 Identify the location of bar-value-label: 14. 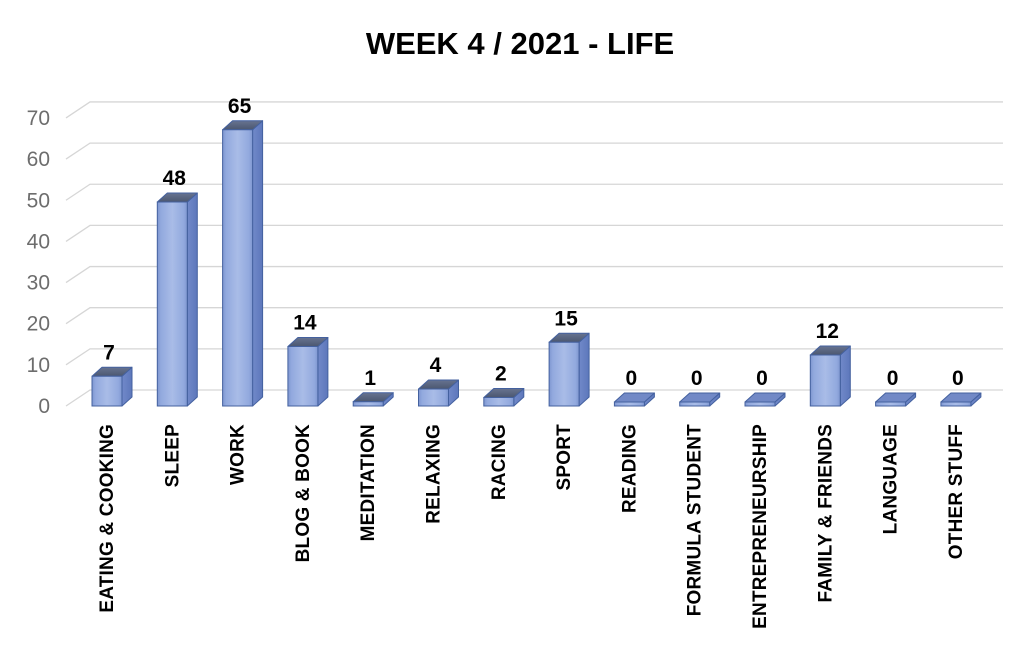
(305, 323).